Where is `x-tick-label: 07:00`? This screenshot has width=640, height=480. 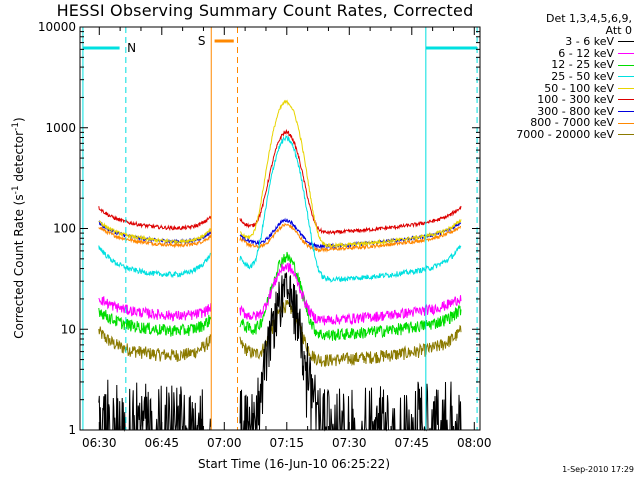
x-tick-label: 07:00 is located at coordinates (224, 443).